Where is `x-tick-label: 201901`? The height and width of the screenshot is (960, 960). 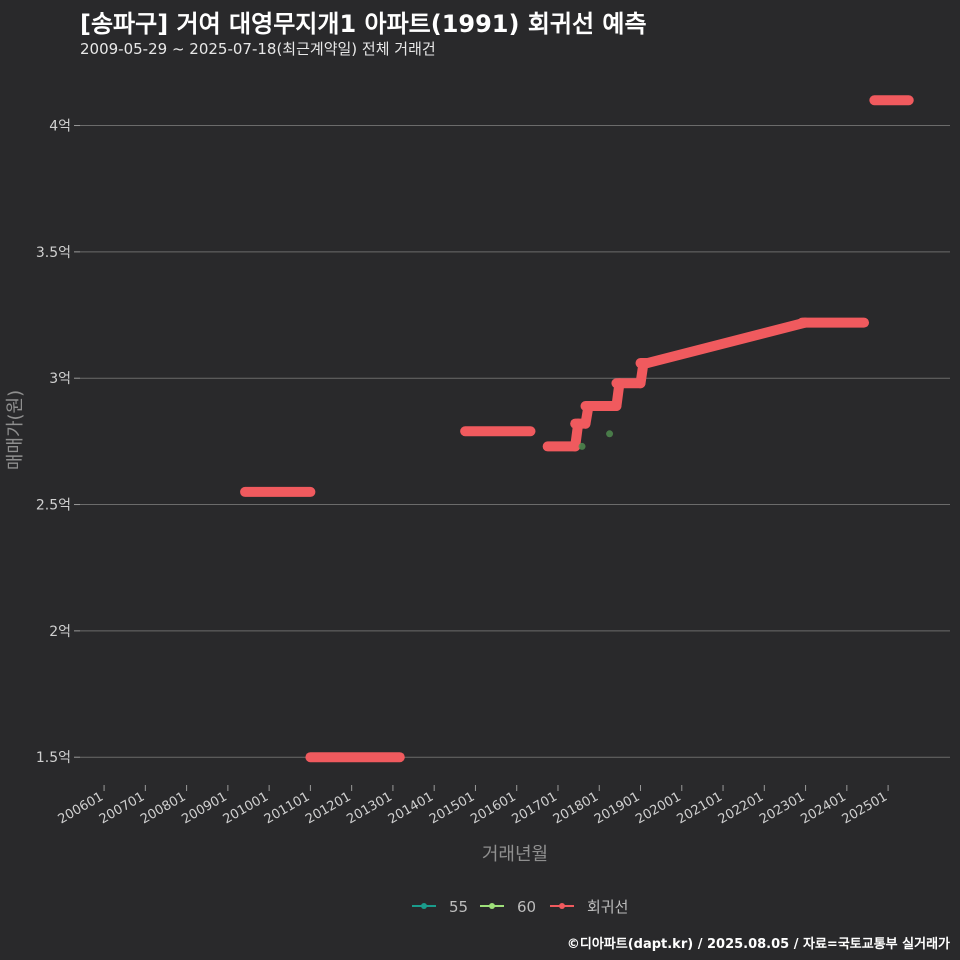
x-tick-label: 201901 is located at coordinates (617, 808).